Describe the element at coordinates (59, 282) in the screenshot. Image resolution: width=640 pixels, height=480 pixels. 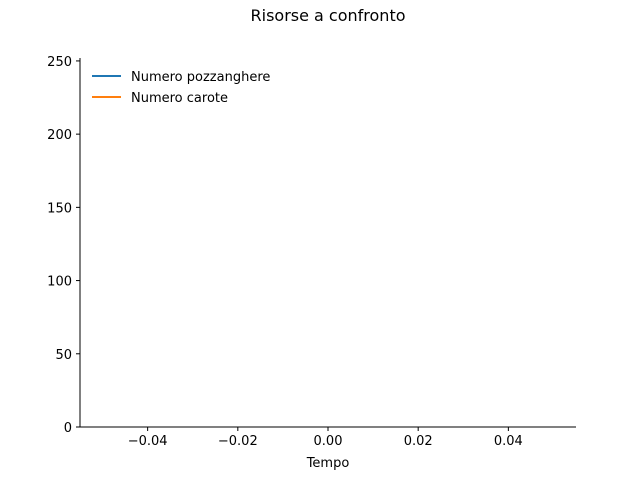
I see `y-tick-label: 100` at that location.